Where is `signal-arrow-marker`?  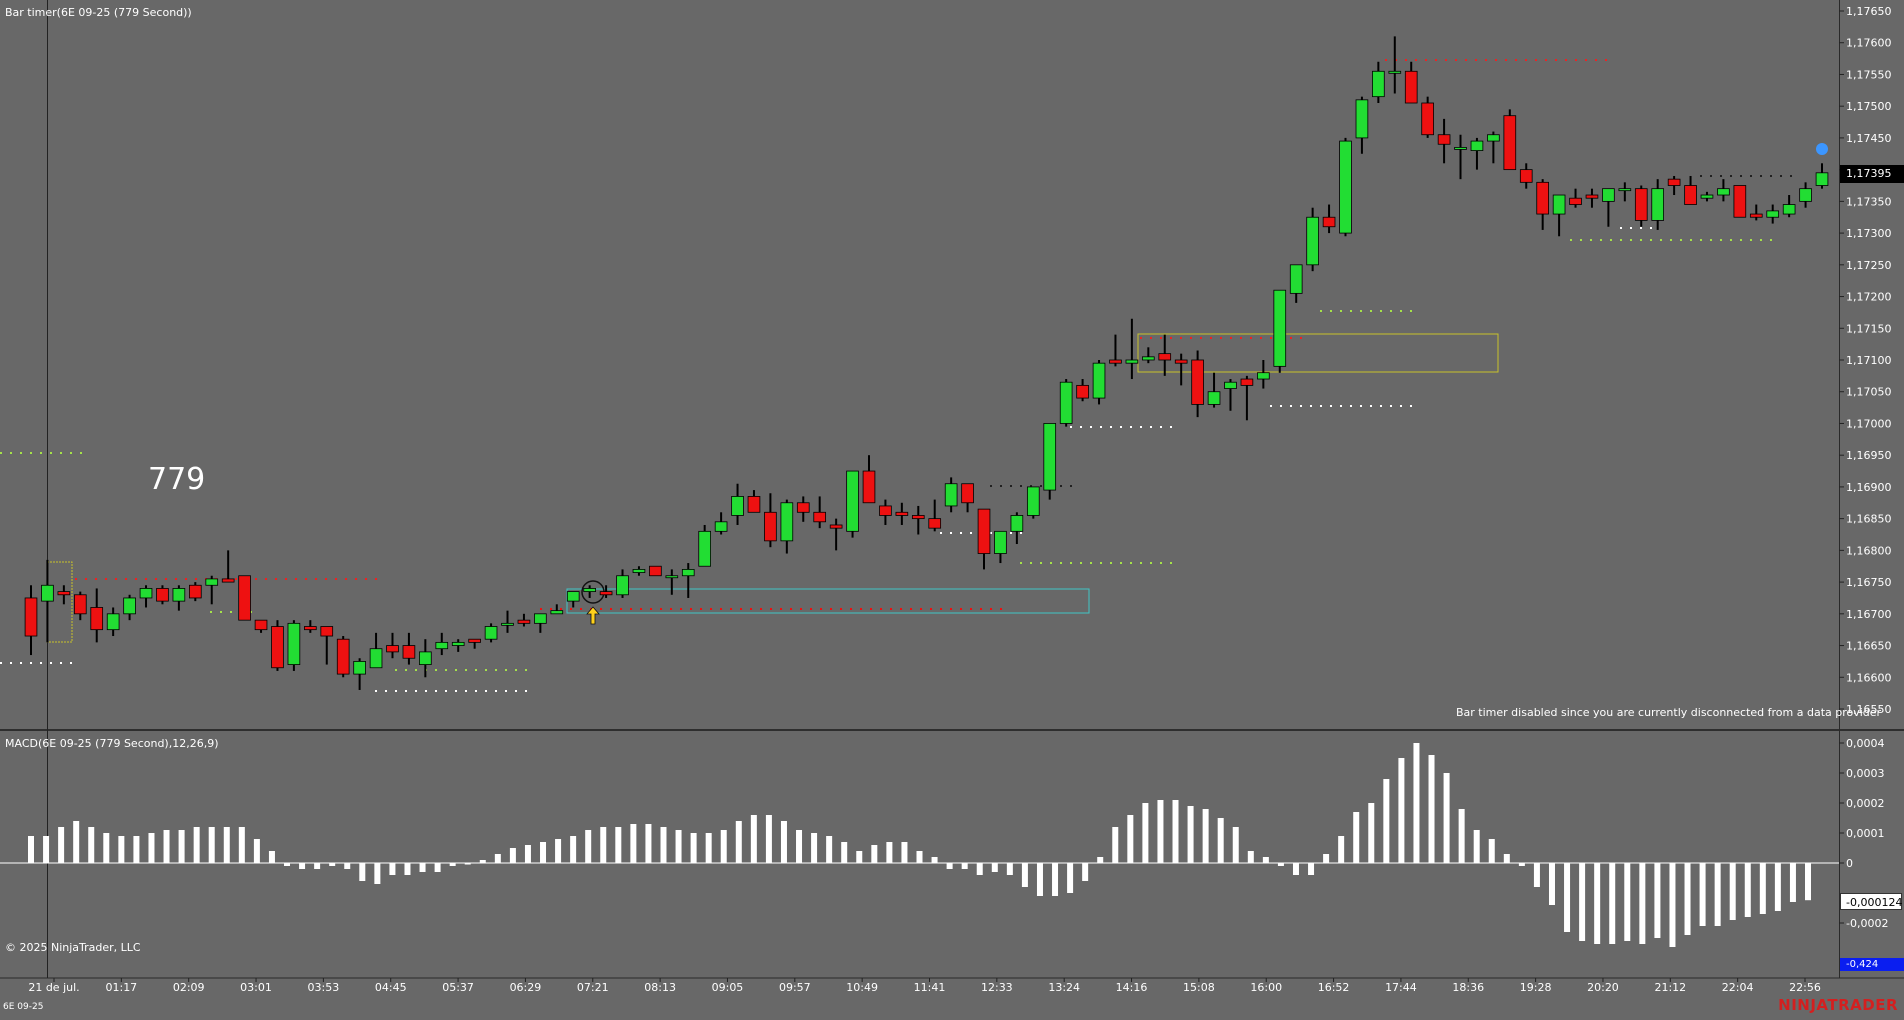 signal-arrow-marker is located at coordinates (593, 615).